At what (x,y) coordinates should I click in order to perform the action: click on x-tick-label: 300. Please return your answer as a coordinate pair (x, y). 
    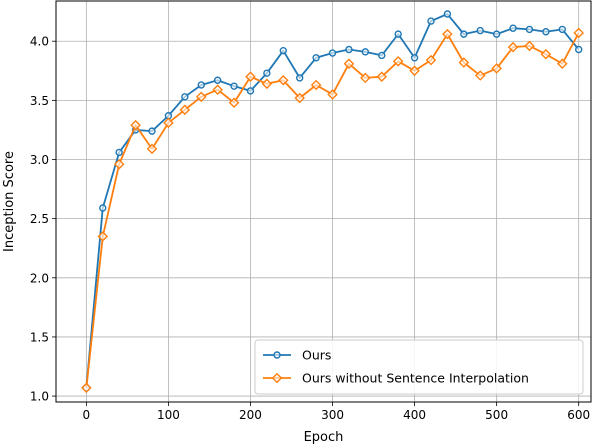
    Looking at the image, I should click on (332, 415).